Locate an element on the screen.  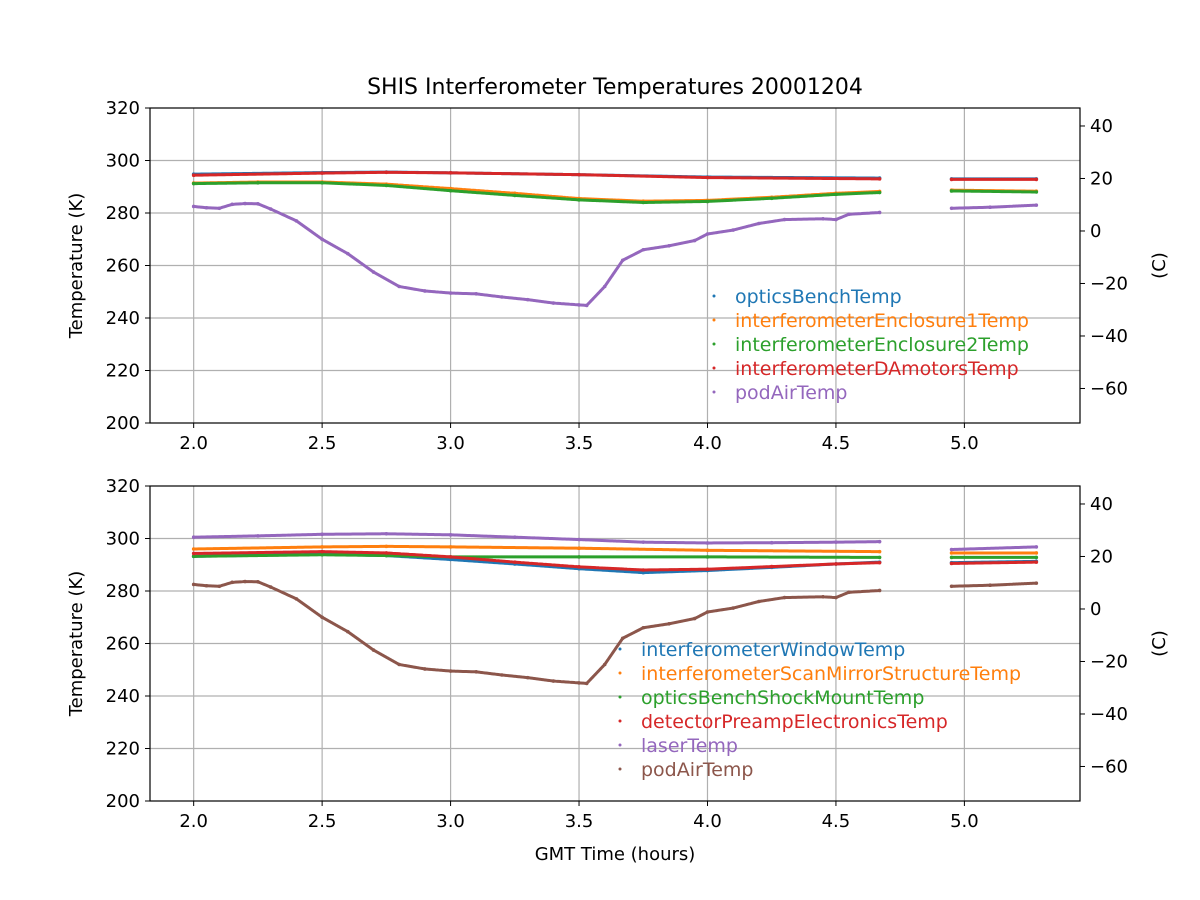
x-tick-label: 3.0 is located at coordinates (450, 821).